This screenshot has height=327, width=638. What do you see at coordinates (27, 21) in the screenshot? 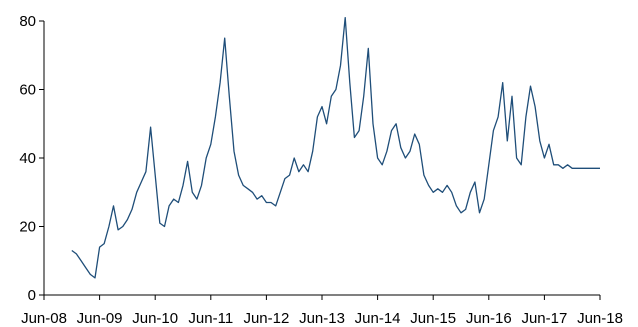
I see `y-tick-label: 80` at bounding box center [27, 21].